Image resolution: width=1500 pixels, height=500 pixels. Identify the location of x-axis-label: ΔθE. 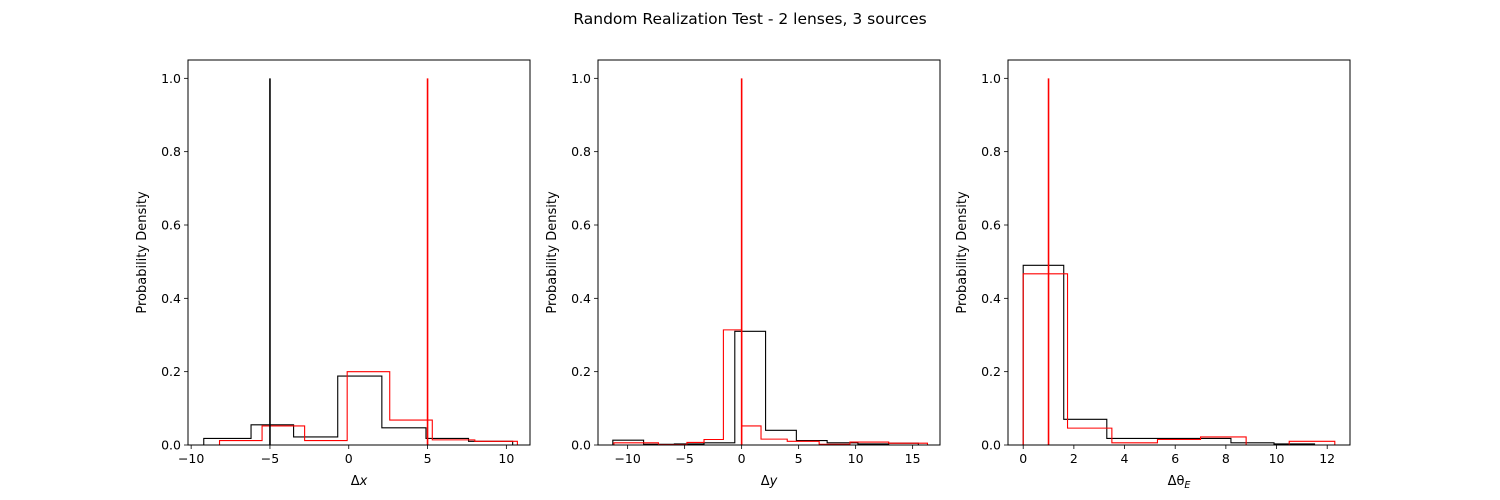
(1179, 482).